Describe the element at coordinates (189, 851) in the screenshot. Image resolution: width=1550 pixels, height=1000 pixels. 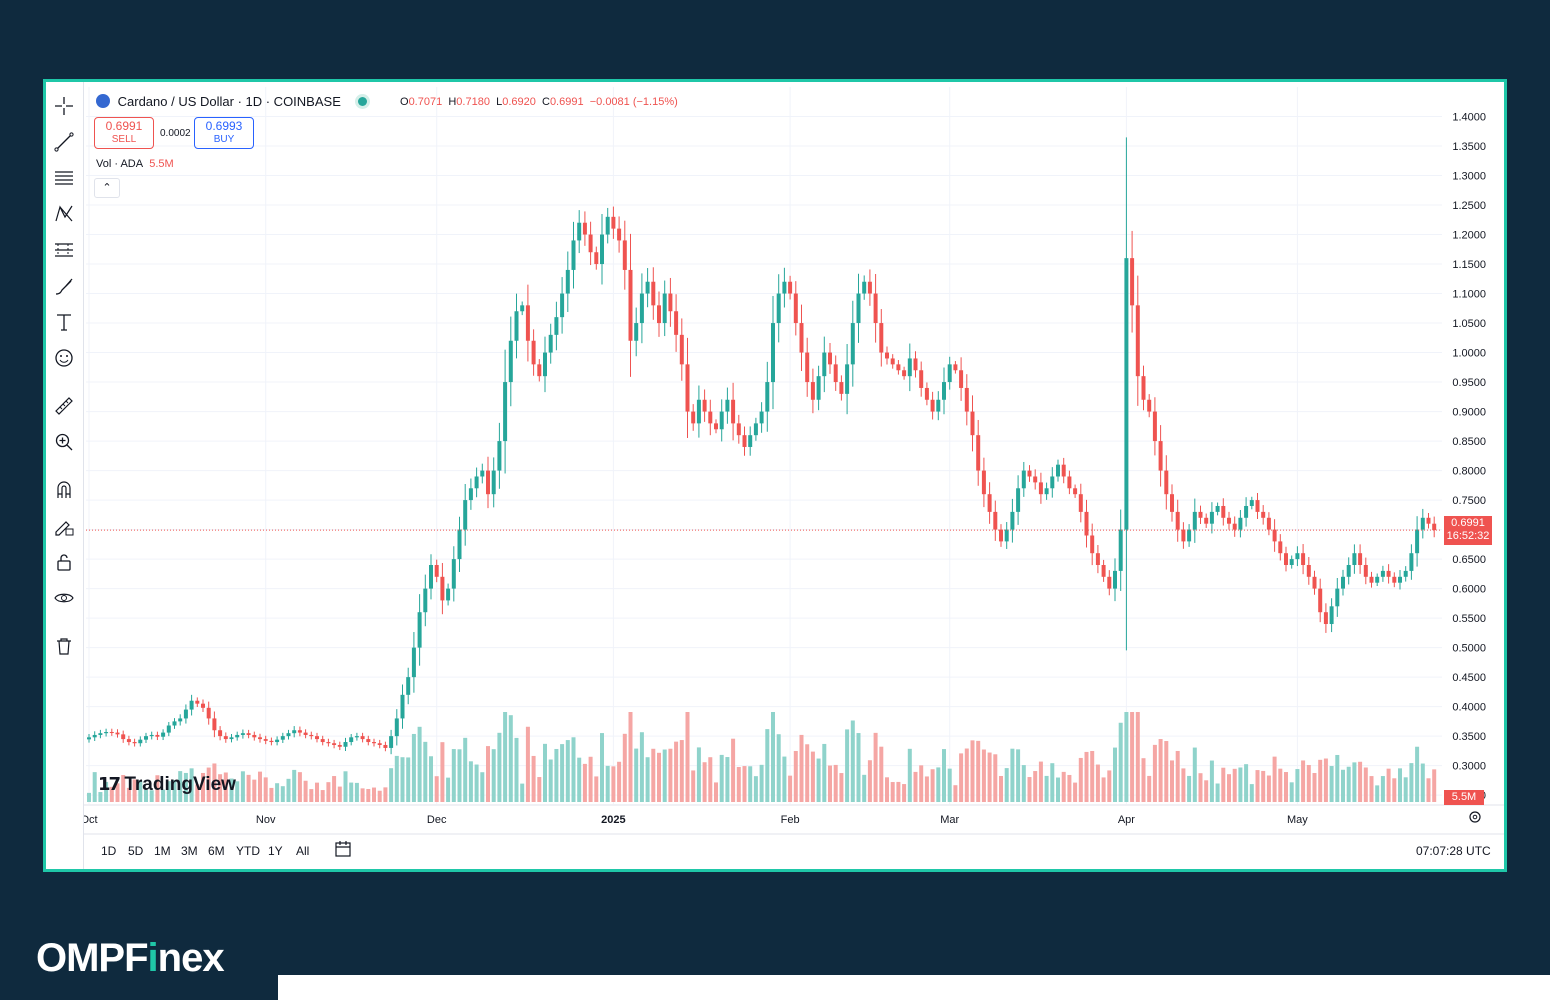
I see `timeframe-3m: 3M` at that location.